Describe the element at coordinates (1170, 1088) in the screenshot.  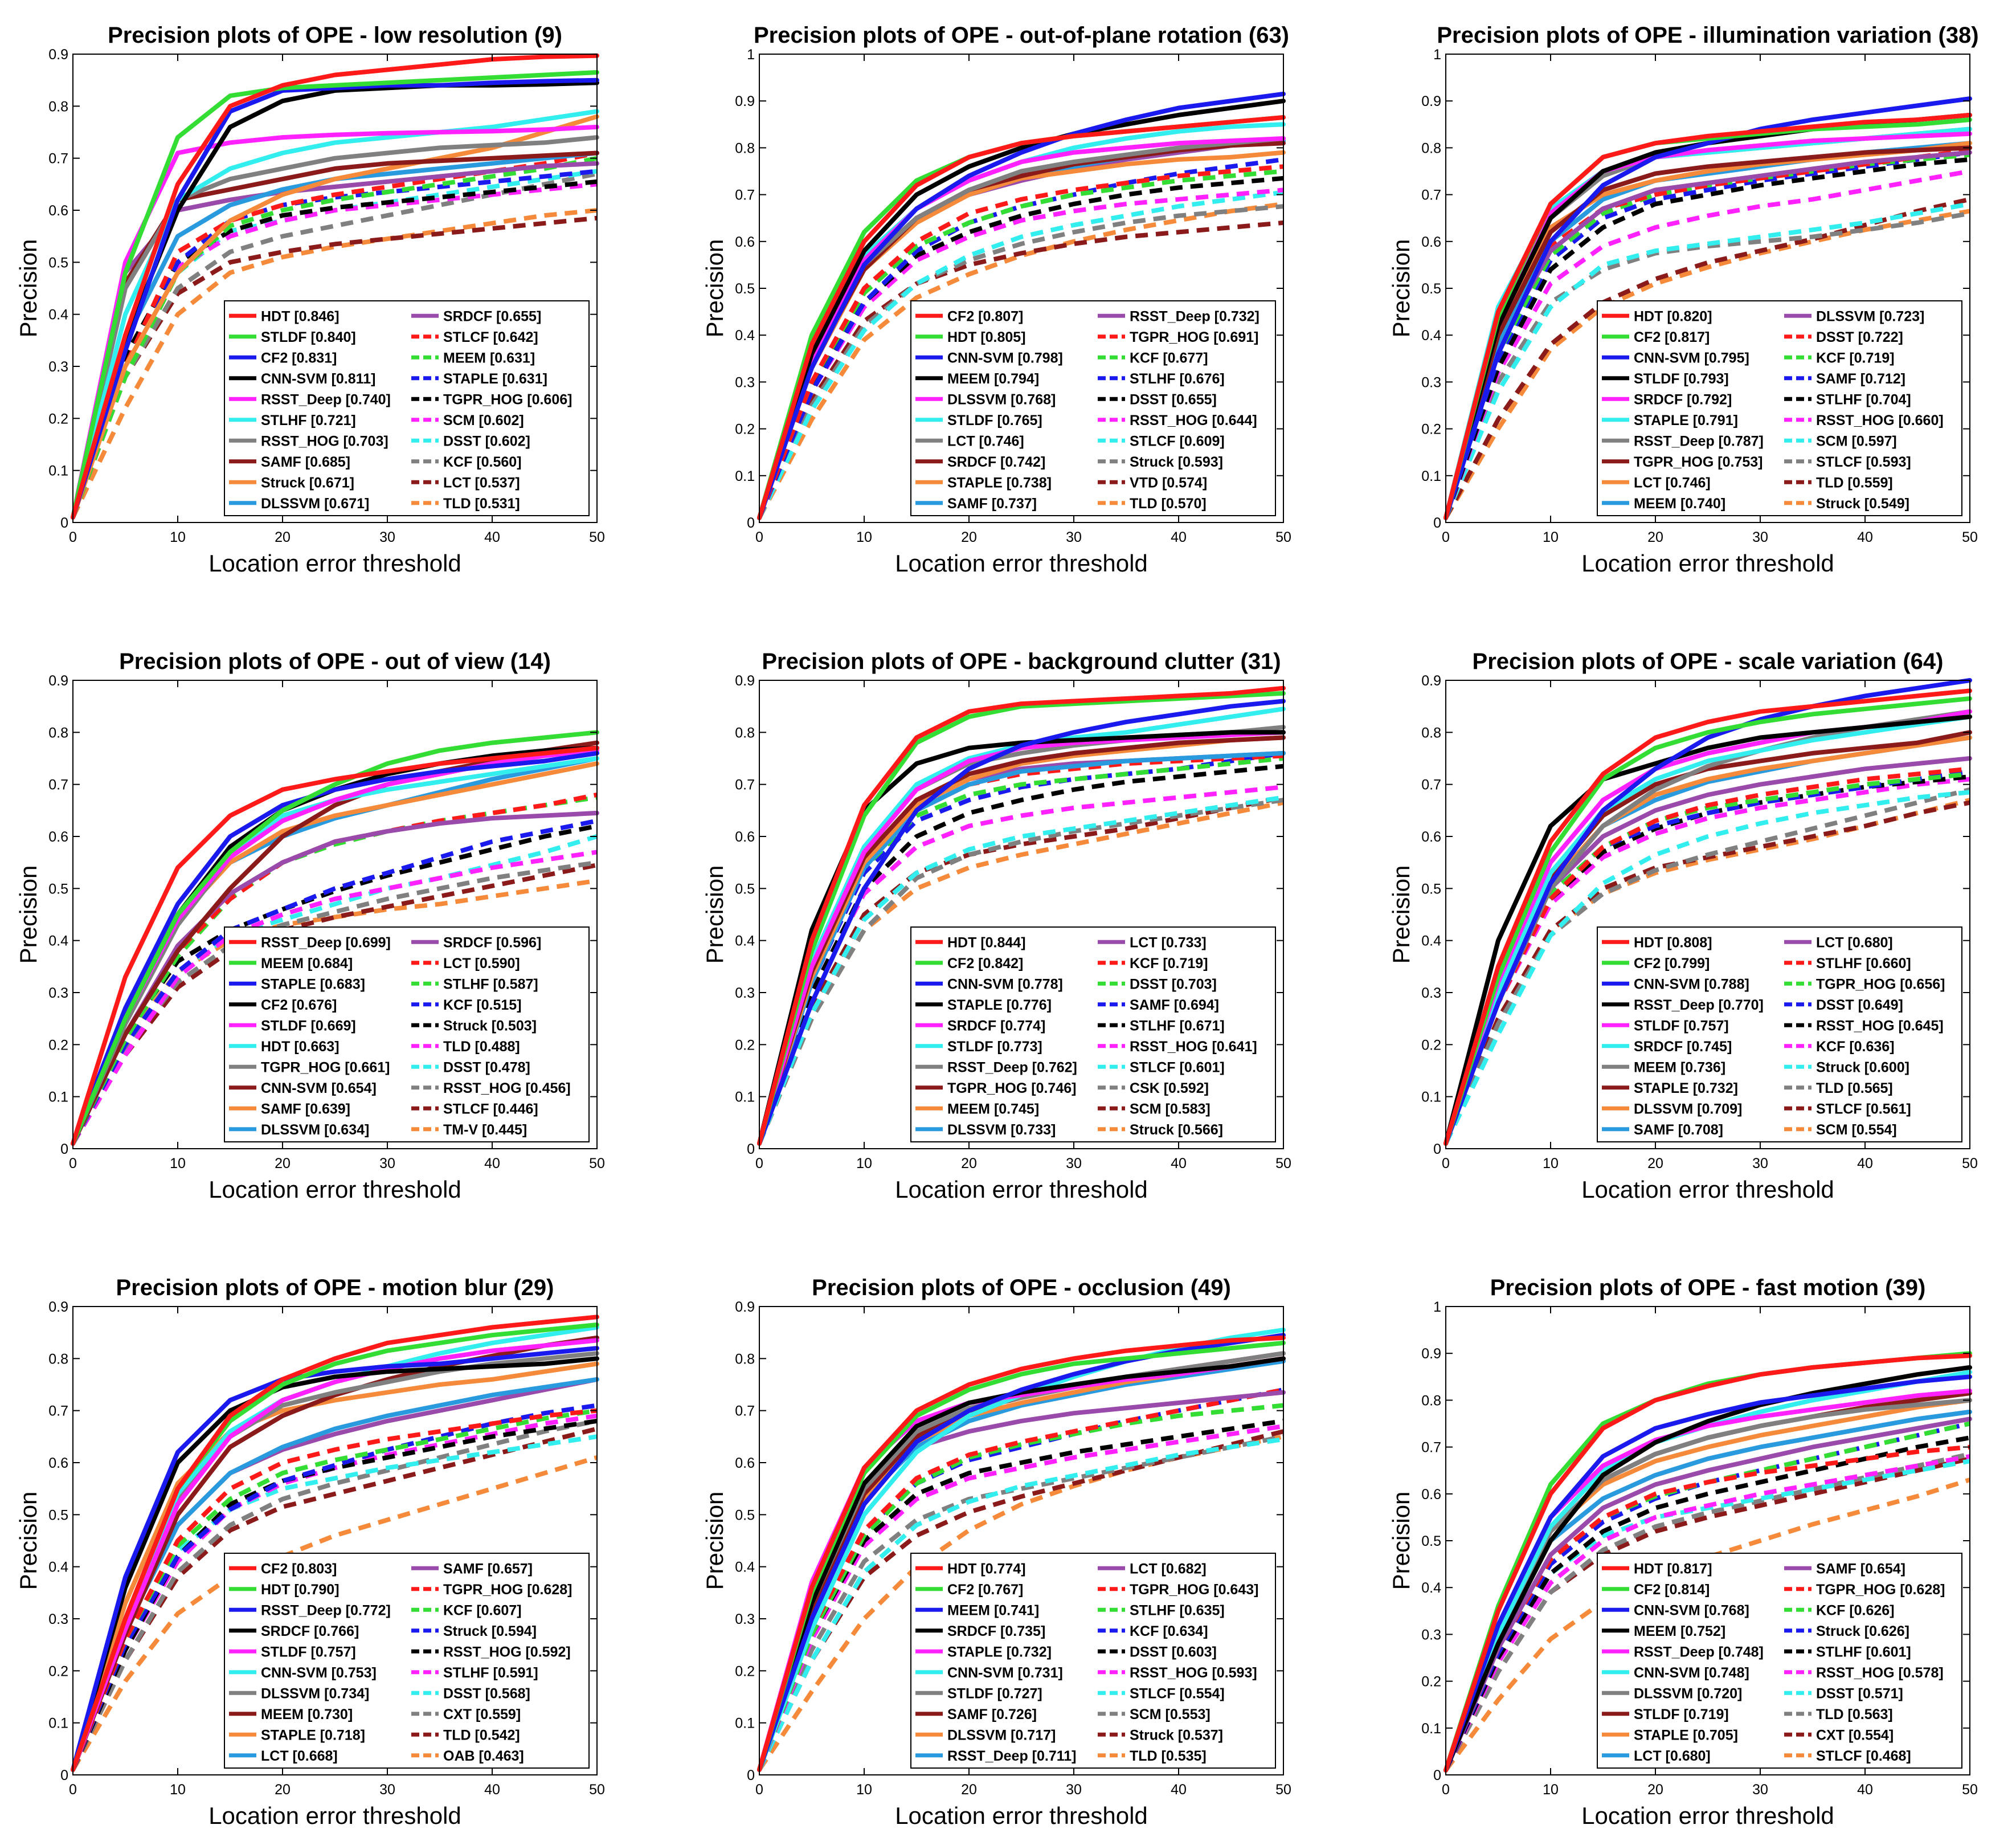
I see `legend-entry: CSK [0.592]` at that location.